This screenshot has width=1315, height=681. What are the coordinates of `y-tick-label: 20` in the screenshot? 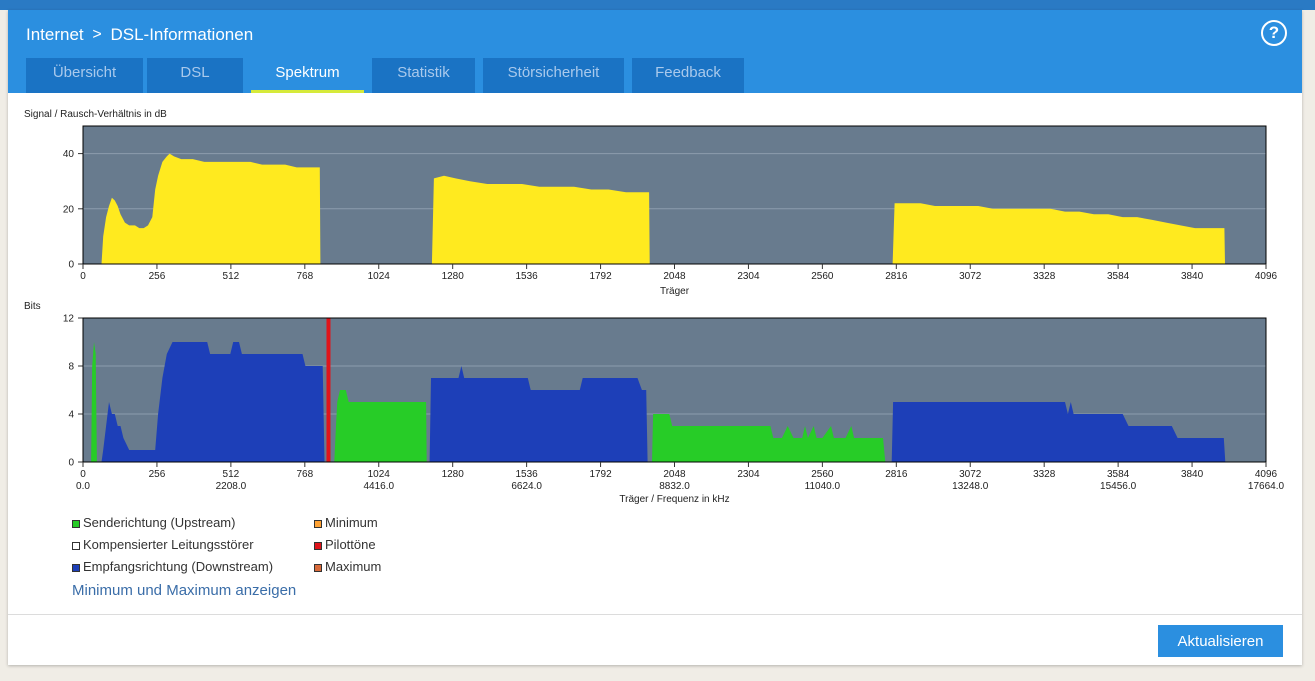 It's located at (69, 209).